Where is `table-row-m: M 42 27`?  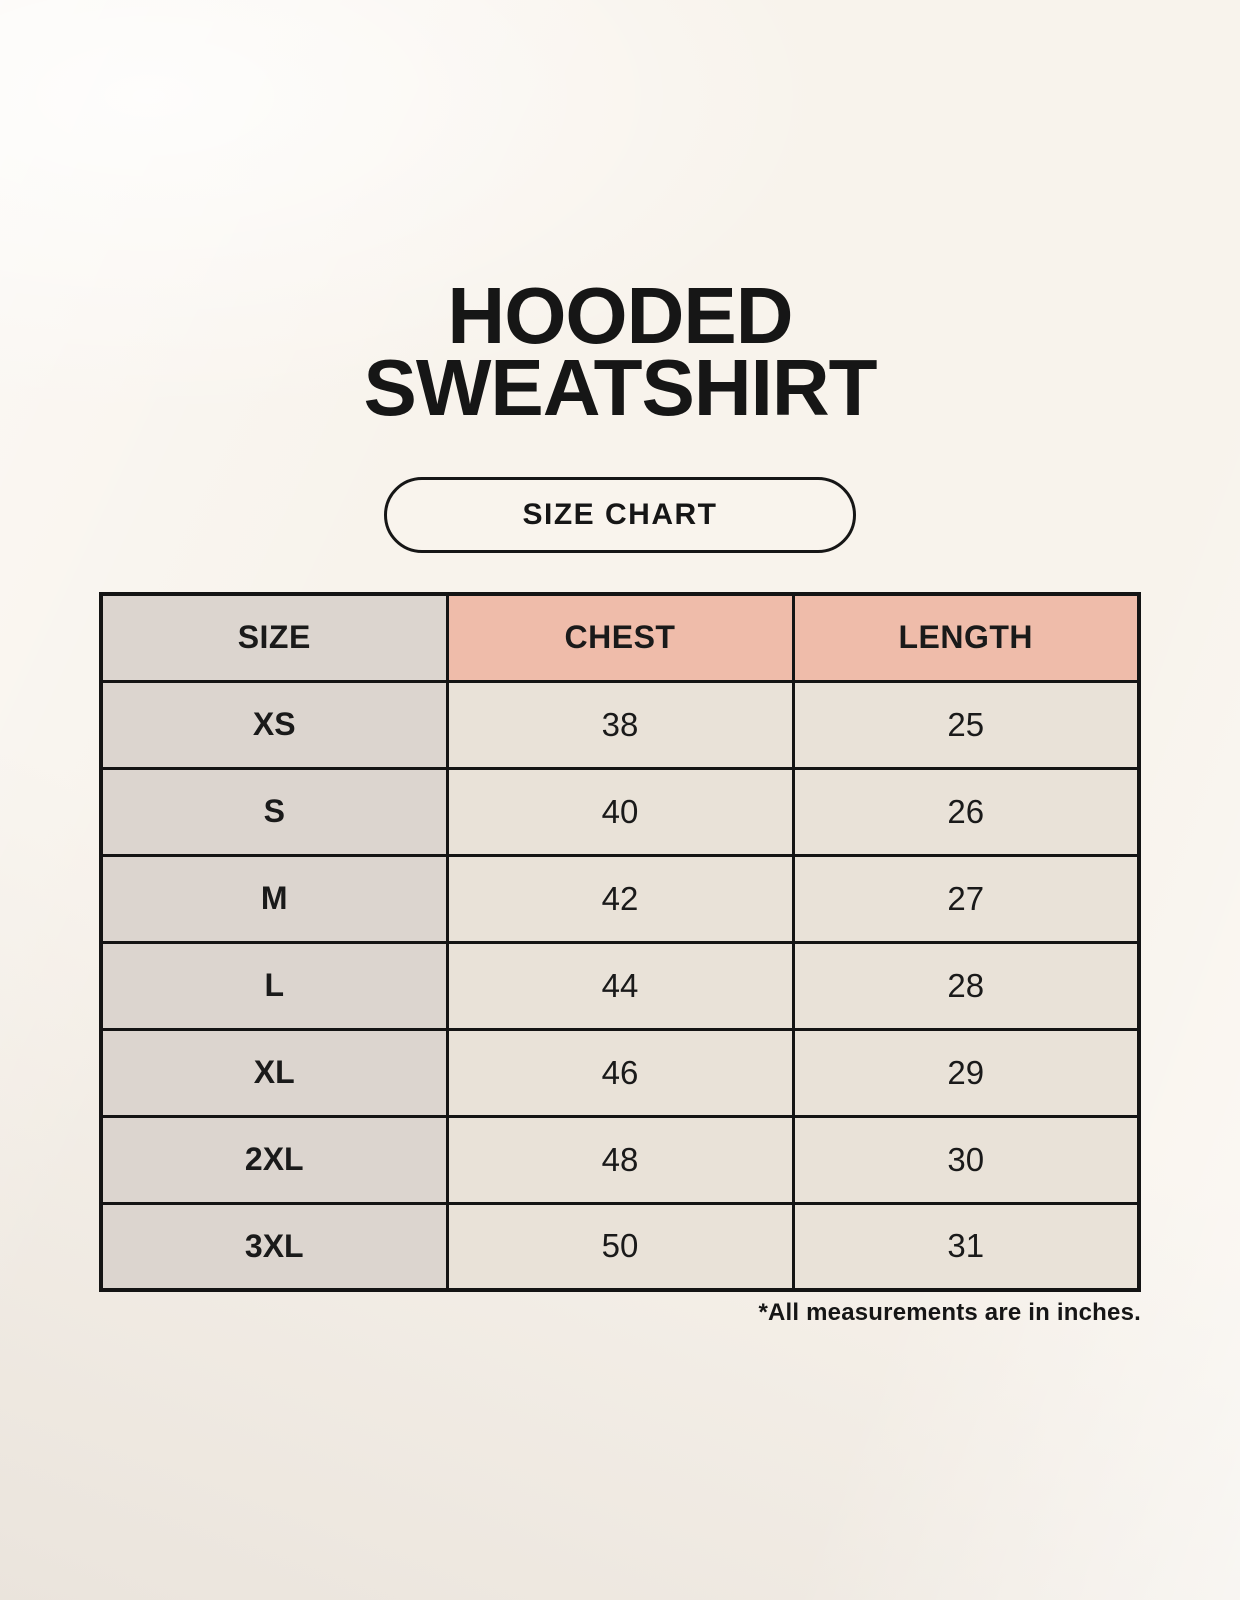
table-row-m: M 42 27 is located at coordinates (620, 898).